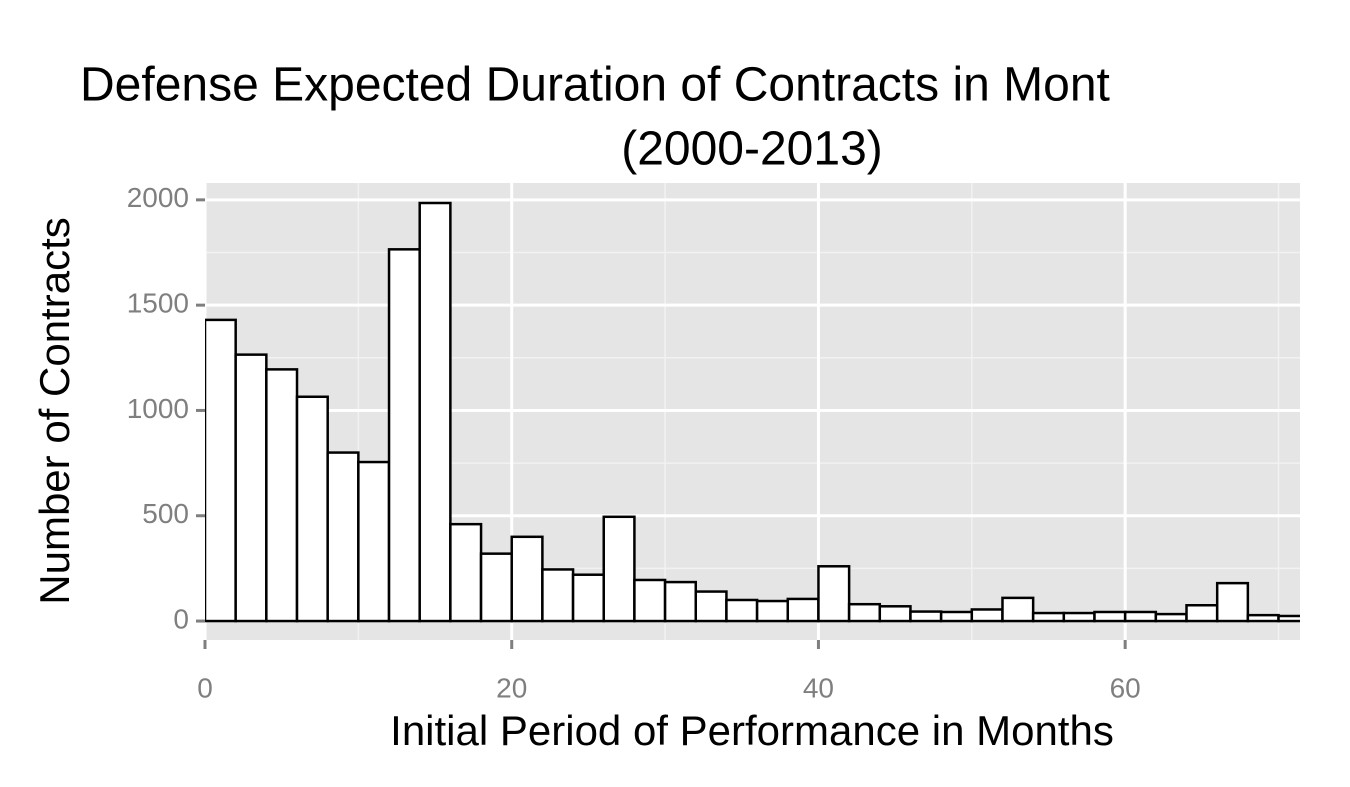 The width and height of the screenshot is (1350, 787). Describe the element at coordinates (752, 149) in the screenshot. I see `chart-subtitle: (2000-2013)` at that location.